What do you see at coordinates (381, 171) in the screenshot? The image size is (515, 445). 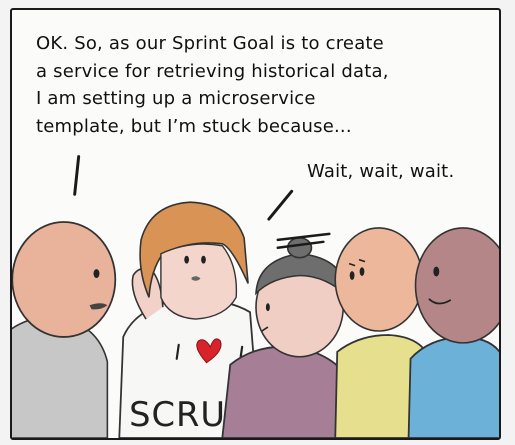 I see `speech-text-right: Wait, wait, wait.` at bounding box center [381, 171].